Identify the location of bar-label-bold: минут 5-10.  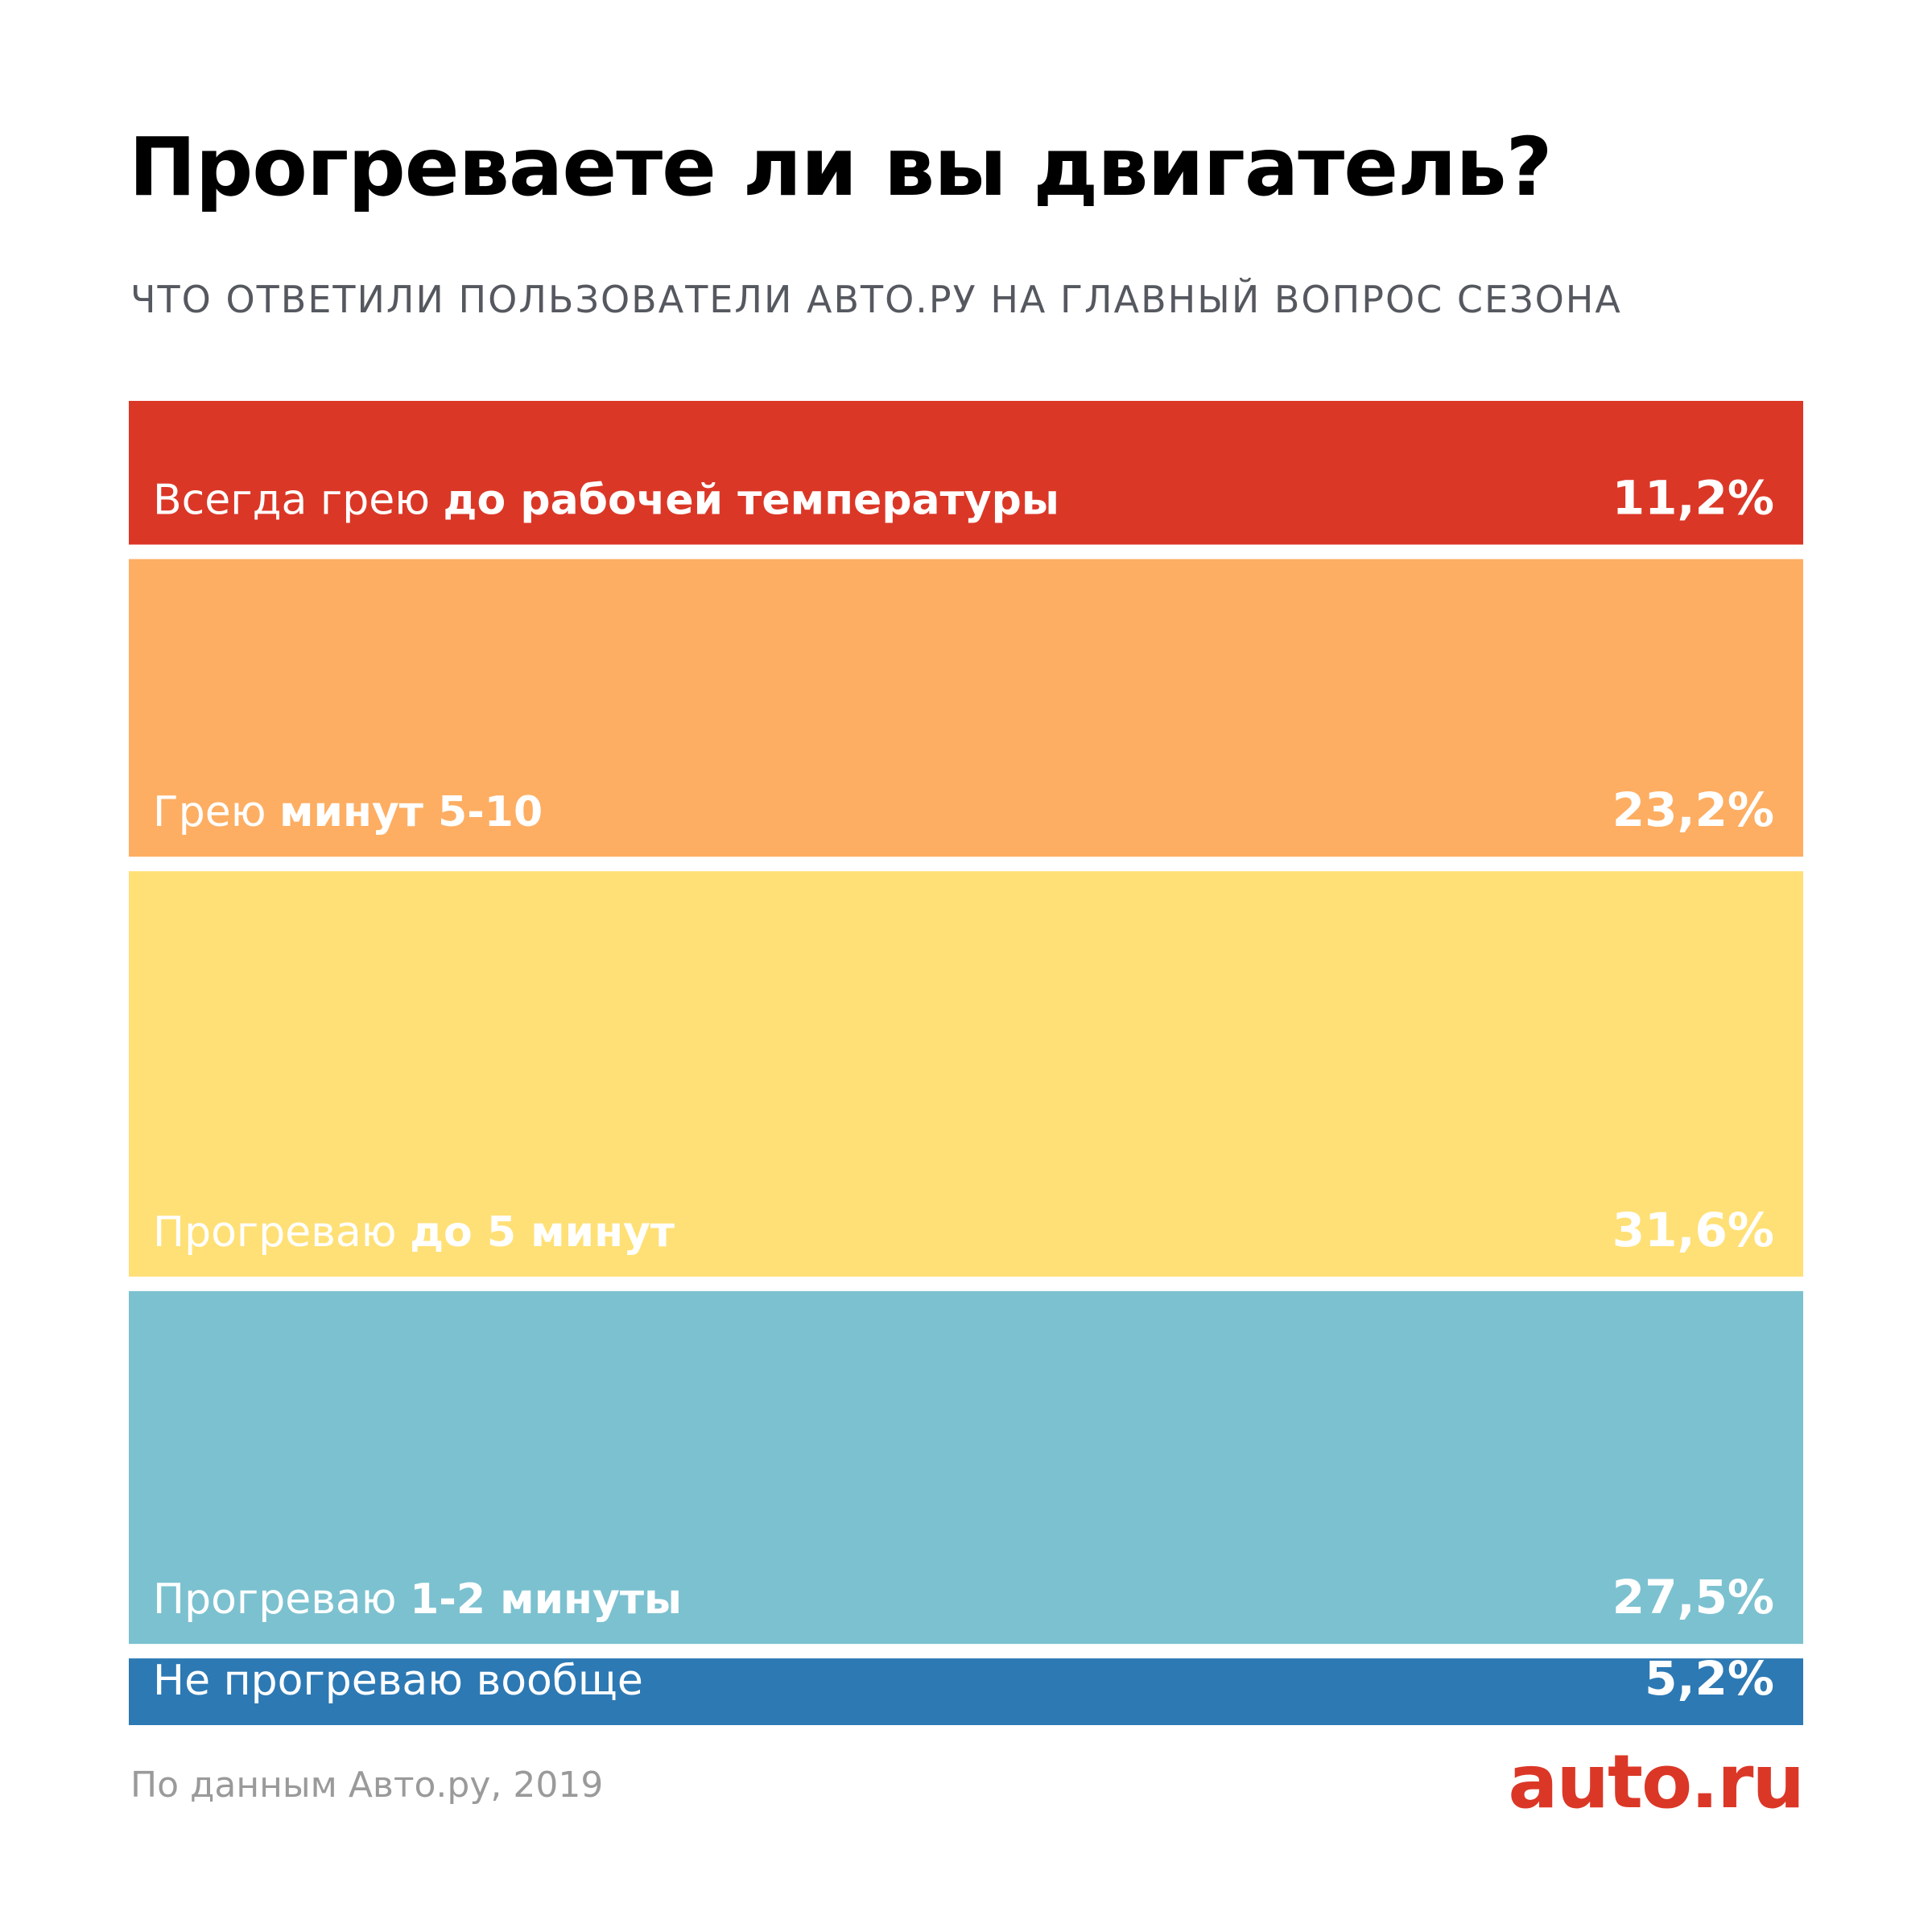
(411, 812).